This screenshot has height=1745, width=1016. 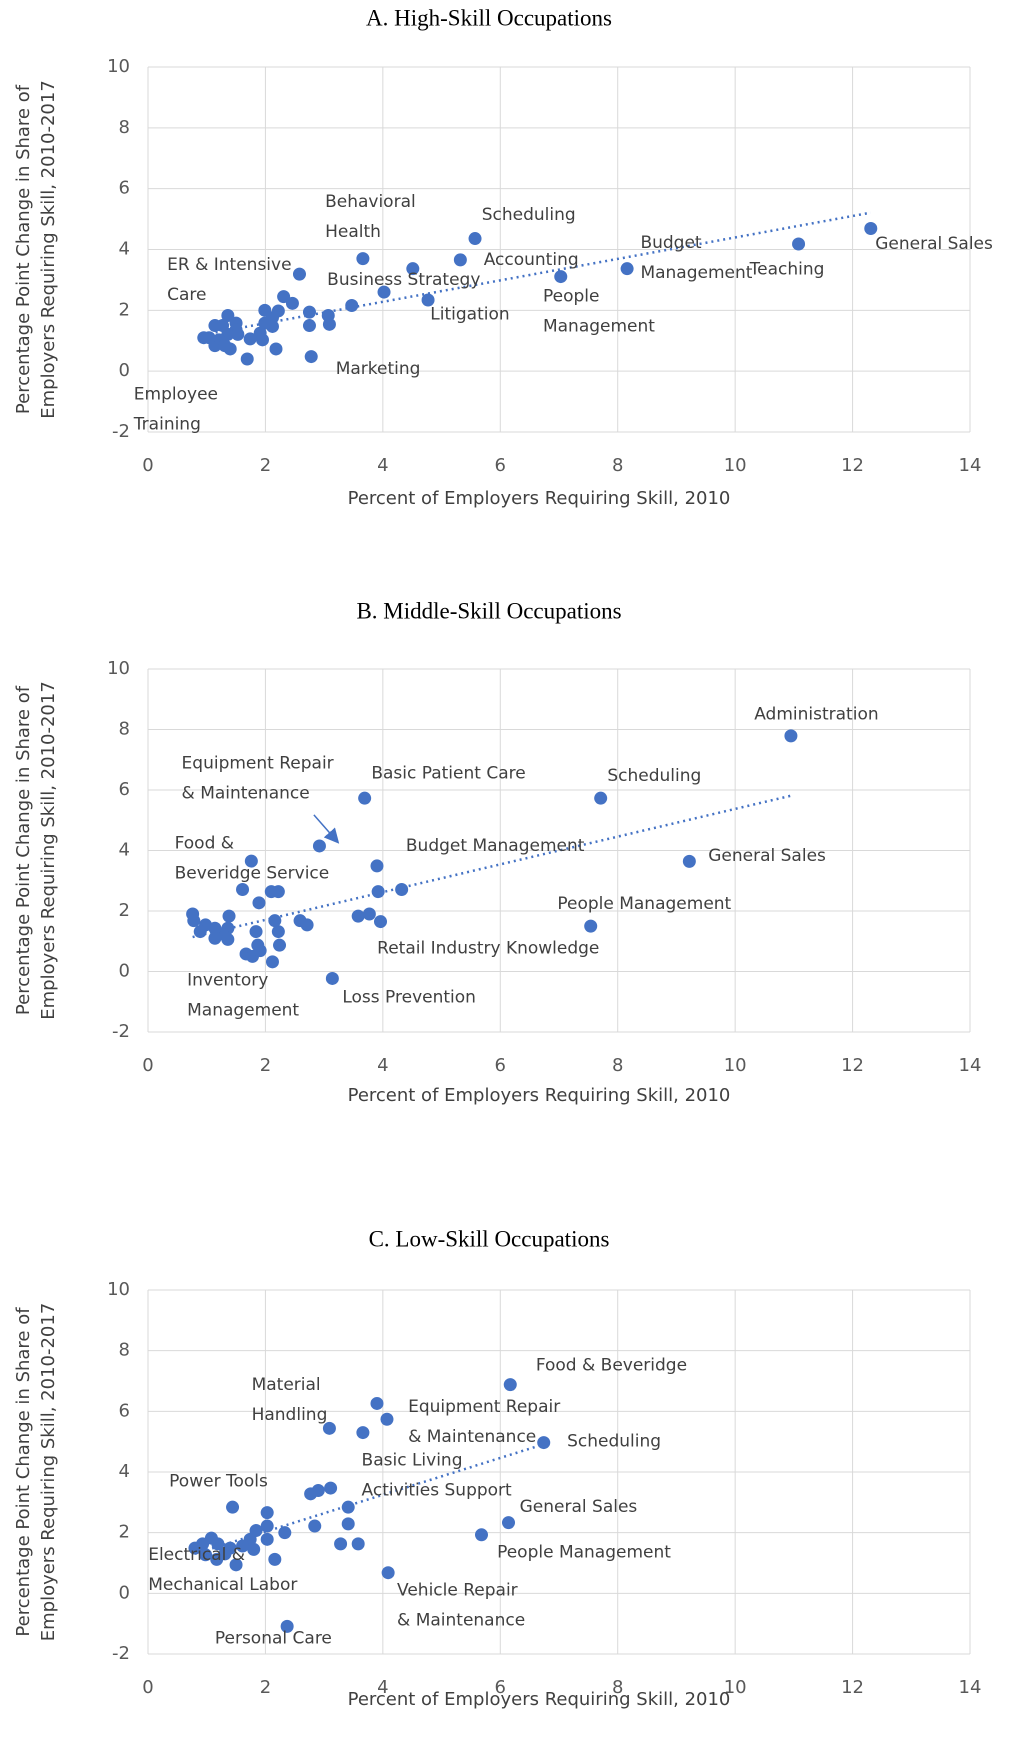 What do you see at coordinates (124, 1350) in the screenshot?
I see `y-tick-label: 8` at bounding box center [124, 1350].